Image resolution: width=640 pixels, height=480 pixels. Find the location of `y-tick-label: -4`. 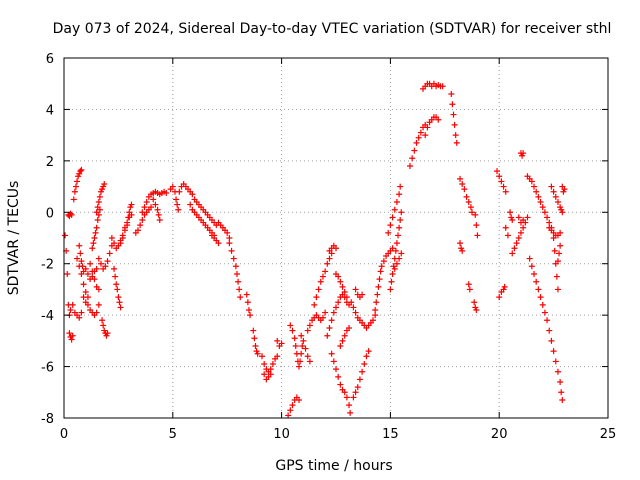

y-tick-label: -4 is located at coordinates (47, 316).